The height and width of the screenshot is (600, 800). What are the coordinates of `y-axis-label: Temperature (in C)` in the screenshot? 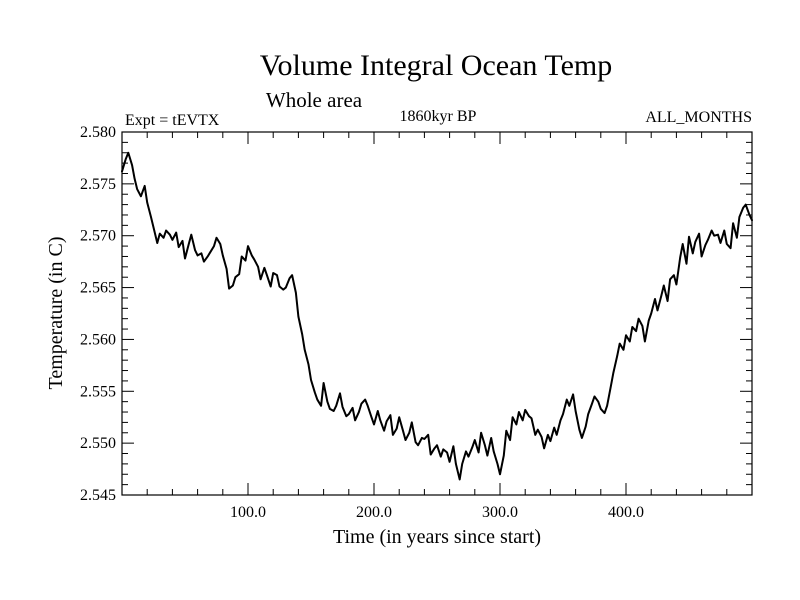 It's located at (56, 313).